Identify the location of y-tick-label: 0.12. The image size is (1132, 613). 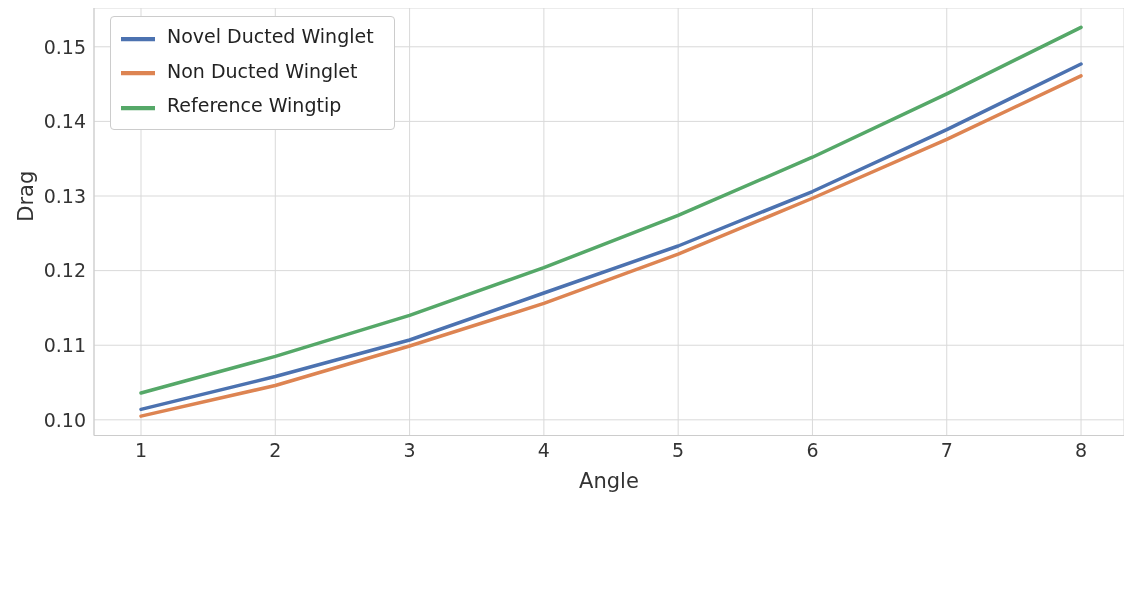
(64, 270).